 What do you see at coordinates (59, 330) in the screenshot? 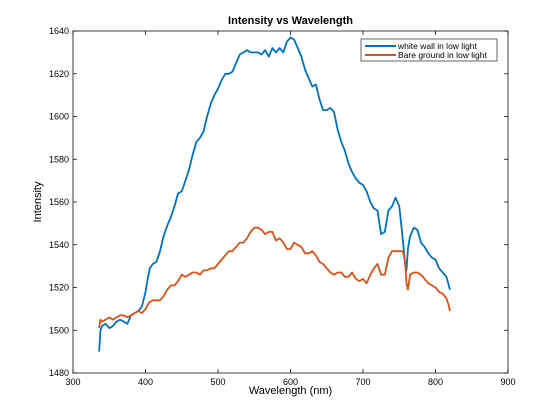
I see `y-tick-label: 1500` at bounding box center [59, 330].